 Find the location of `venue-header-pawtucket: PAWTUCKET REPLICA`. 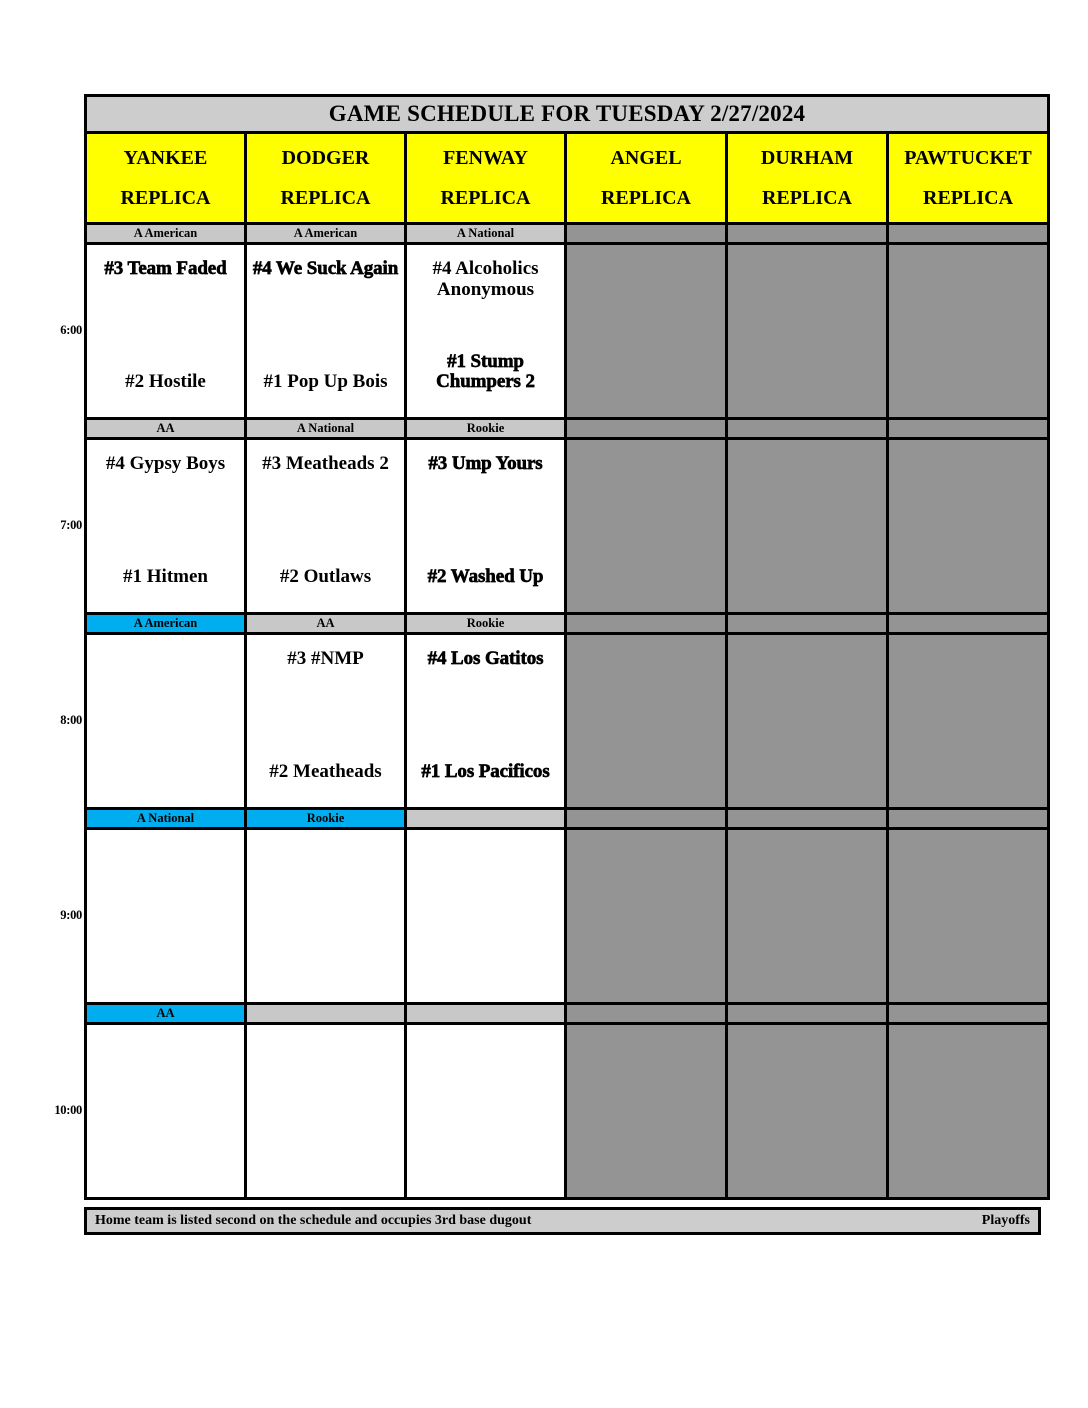

venue-header-pawtucket: PAWTUCKET REPLICA is located at coordinates (968, 178).